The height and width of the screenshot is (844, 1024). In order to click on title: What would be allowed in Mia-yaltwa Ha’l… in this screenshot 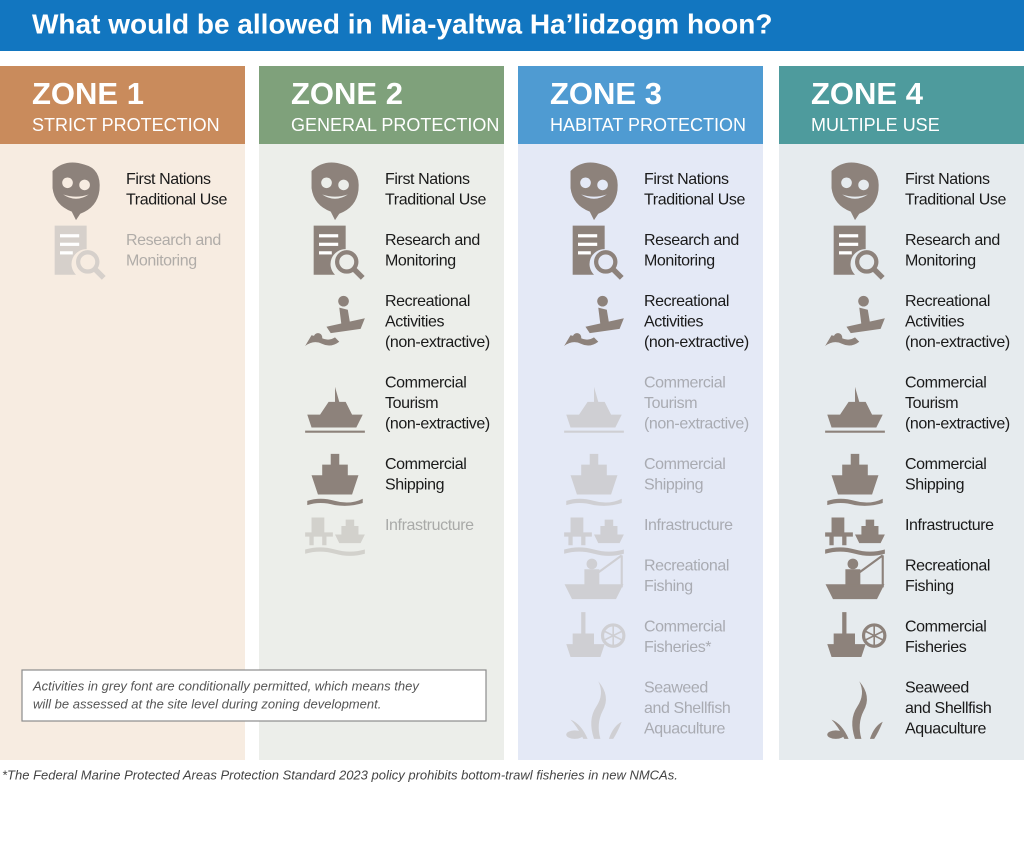, I will do `click(402, 23)`.